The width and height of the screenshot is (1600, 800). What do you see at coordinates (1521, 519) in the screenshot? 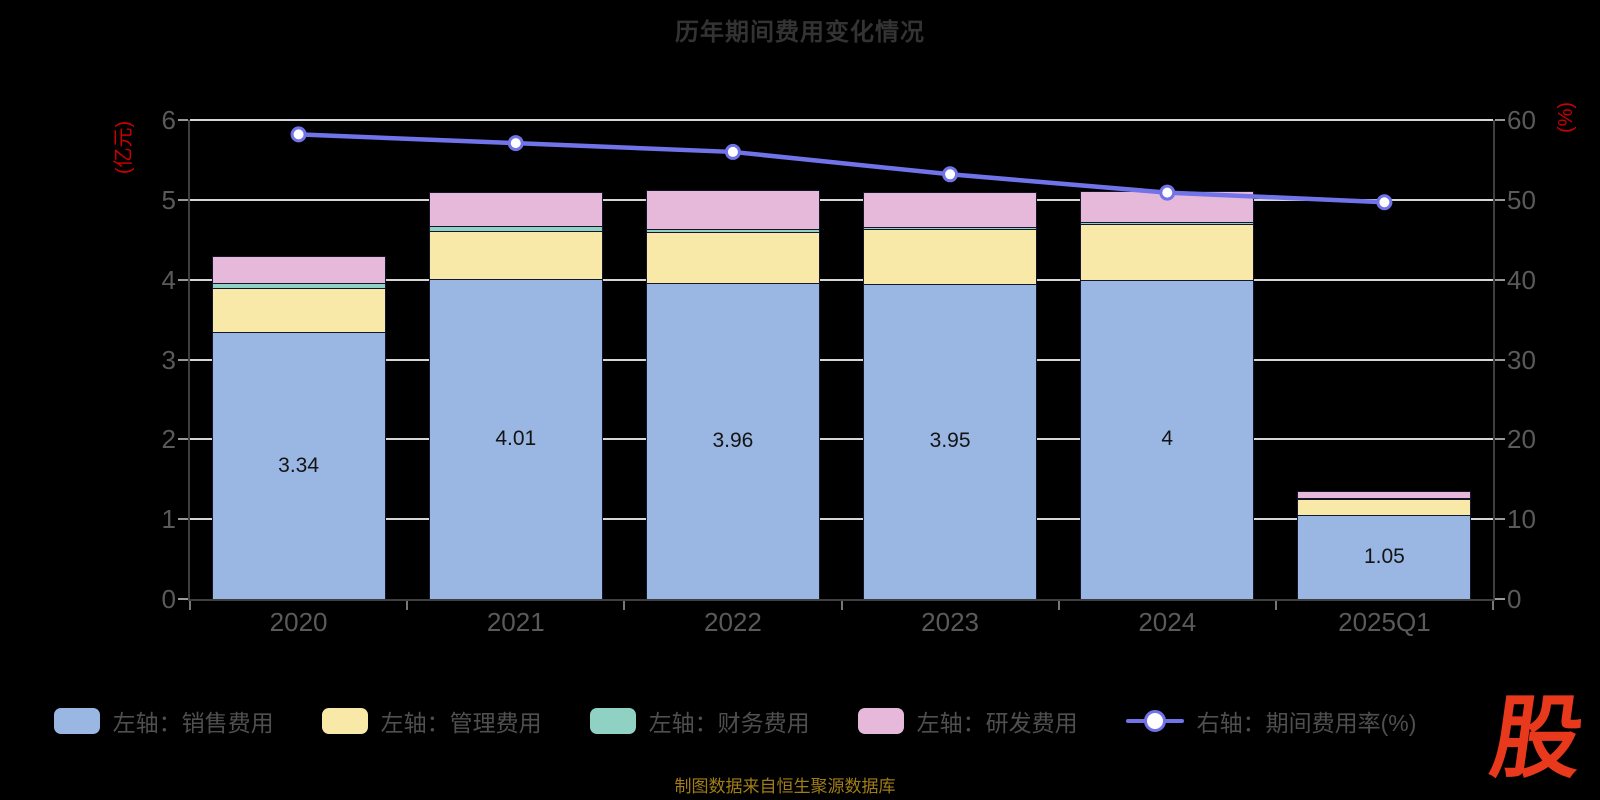
I see `right-axis-tick-label: 10` at bounding box center [1521, 519].